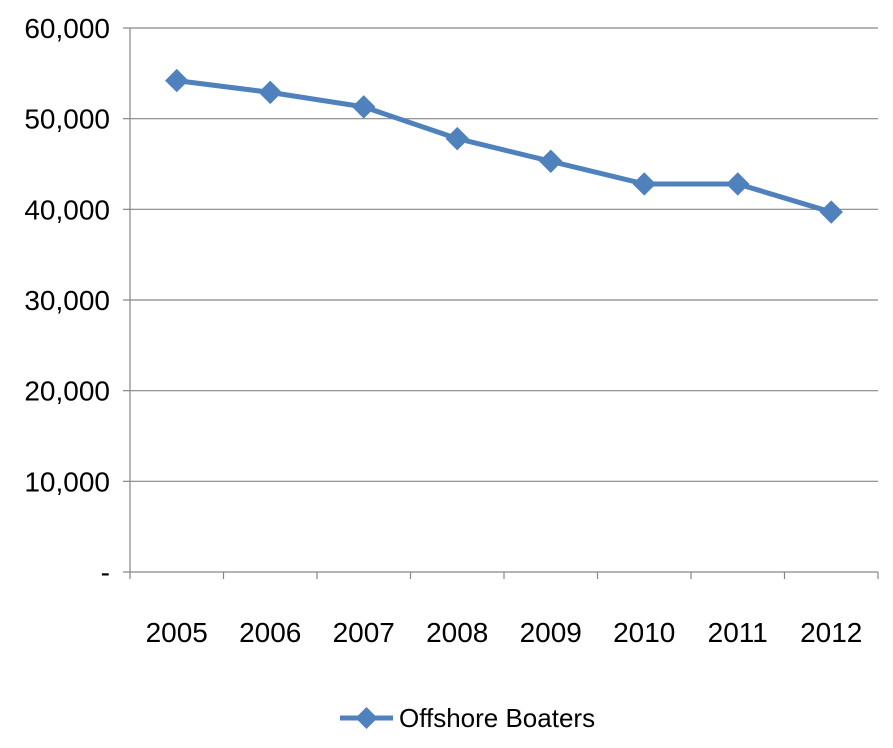 The height and width of the screenshot is (748, 893). Describe the element at coordinates (551, 632) in the screenshot. I see `x-tick-label: 2009` at that location.